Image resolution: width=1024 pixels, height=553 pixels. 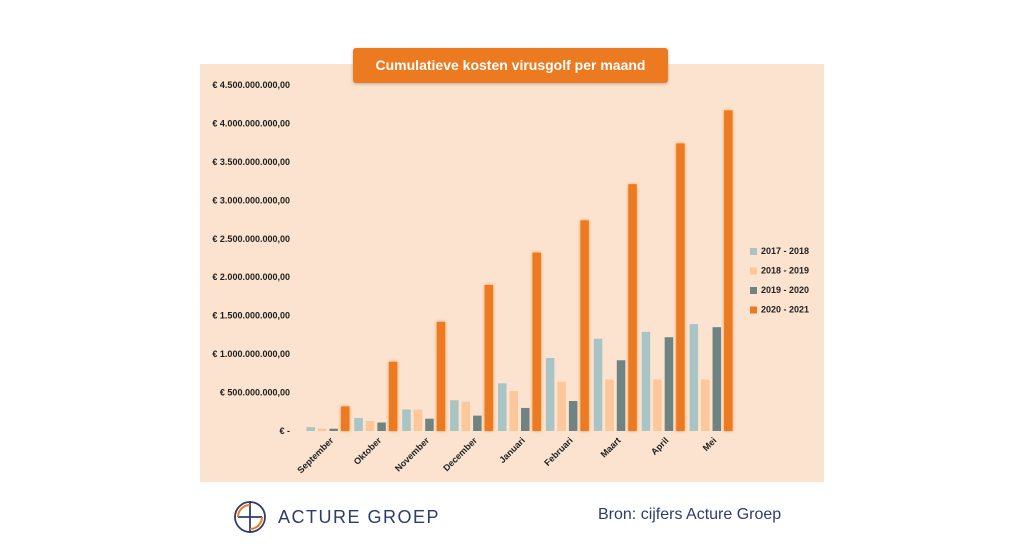 I want to click on bar-2020-2021-mei, so click(x=728, y=270).